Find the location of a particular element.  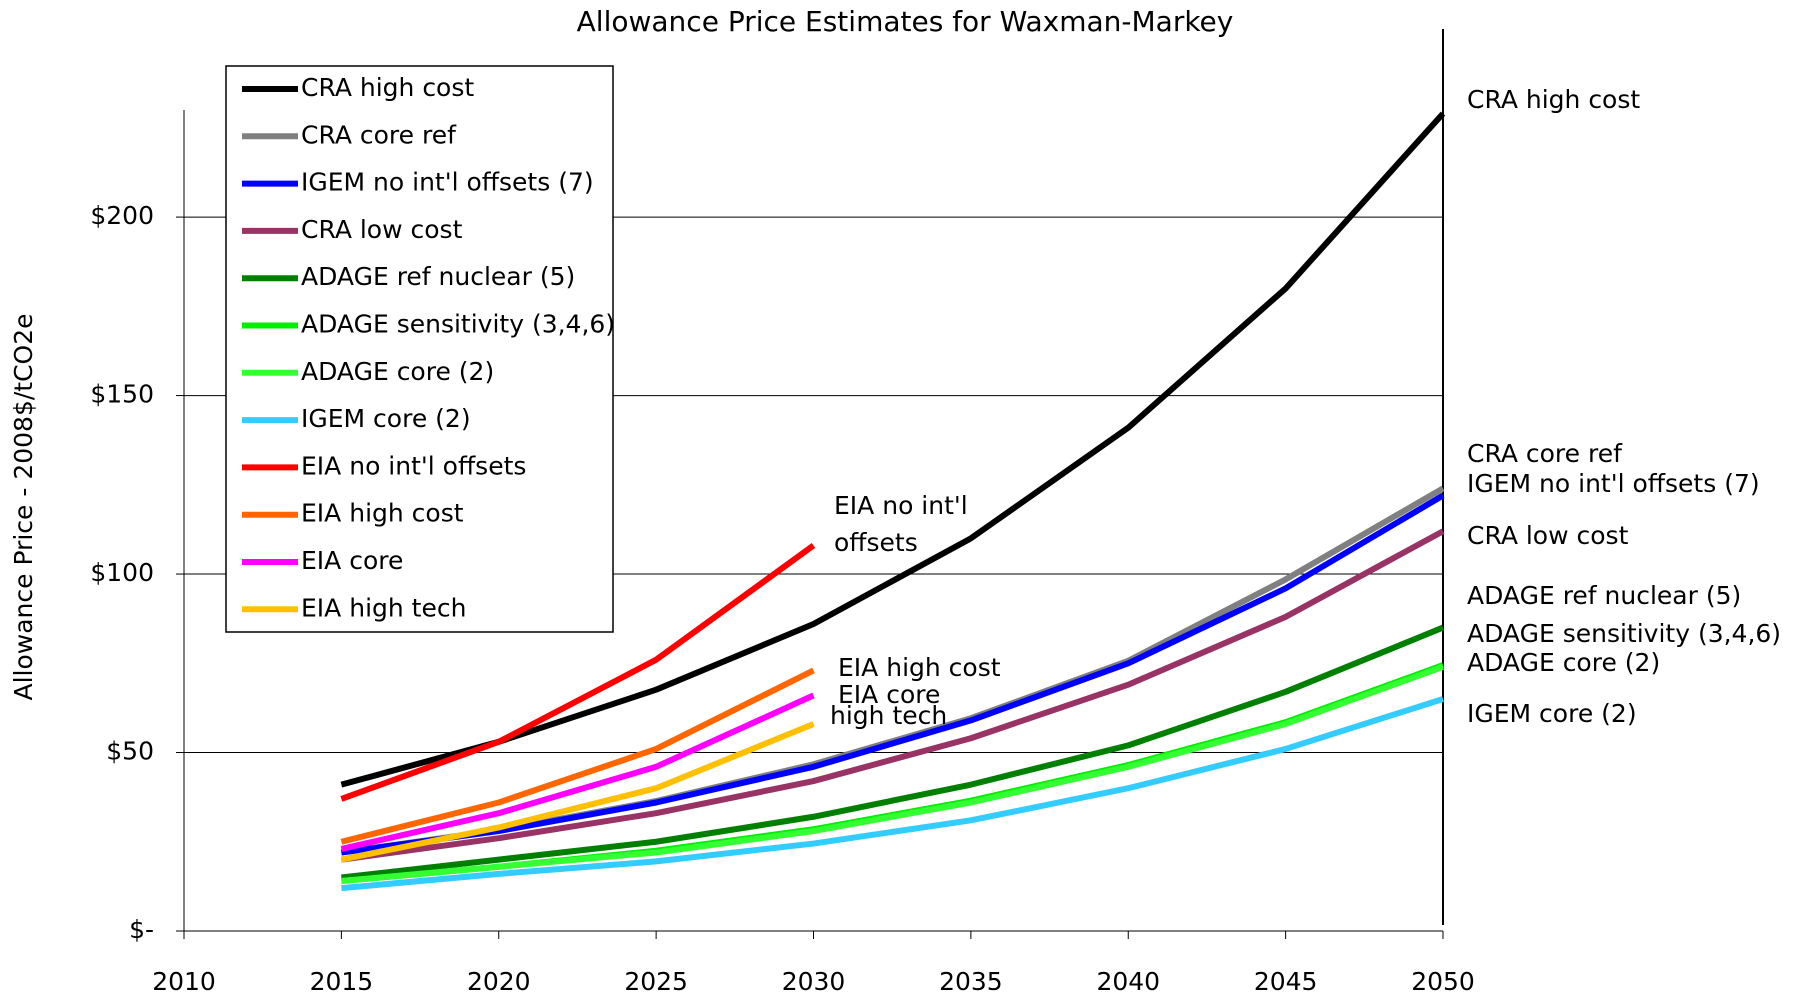

x-tick-label: 2025 is located at coordinates (656, 979).